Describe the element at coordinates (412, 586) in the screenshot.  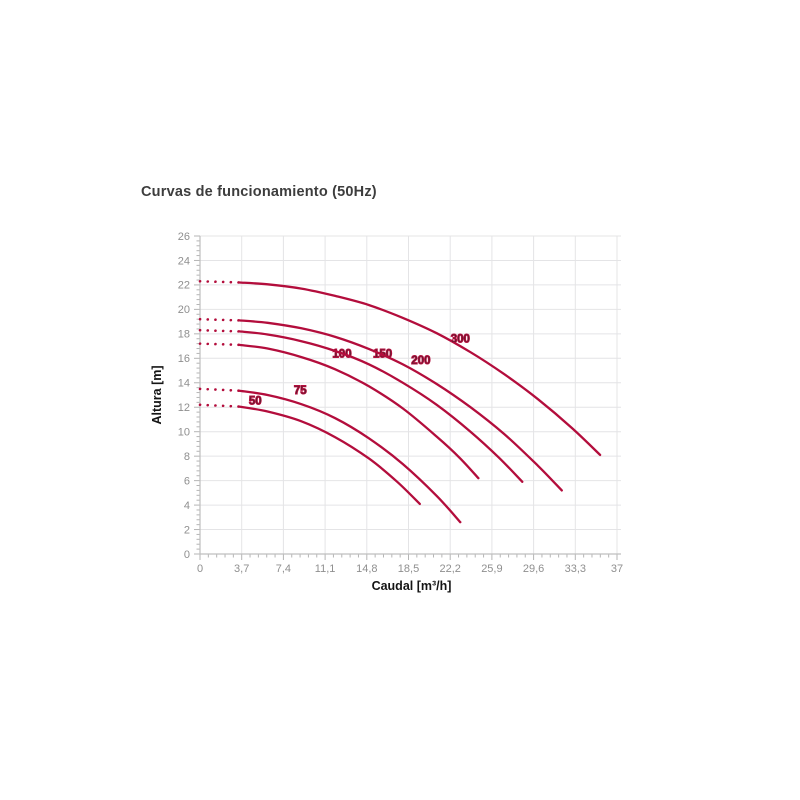
I see `x-axis-title: Caudal [m³/h]` at that location.